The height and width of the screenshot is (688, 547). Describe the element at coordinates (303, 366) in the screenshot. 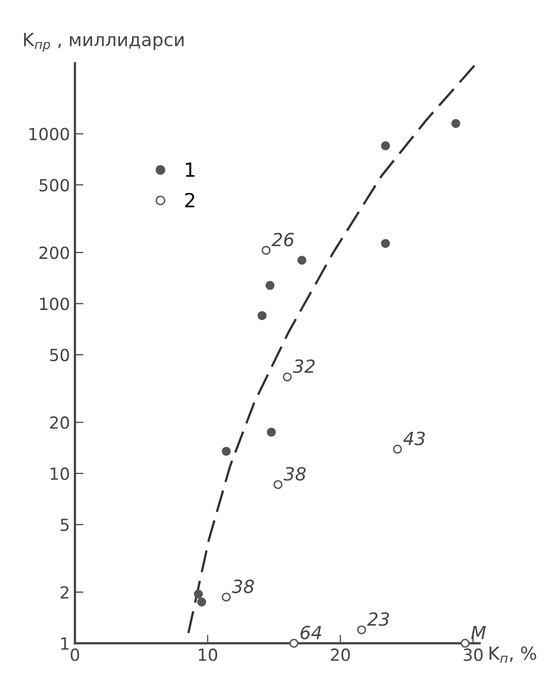

I see `annotation: 32` at that location.